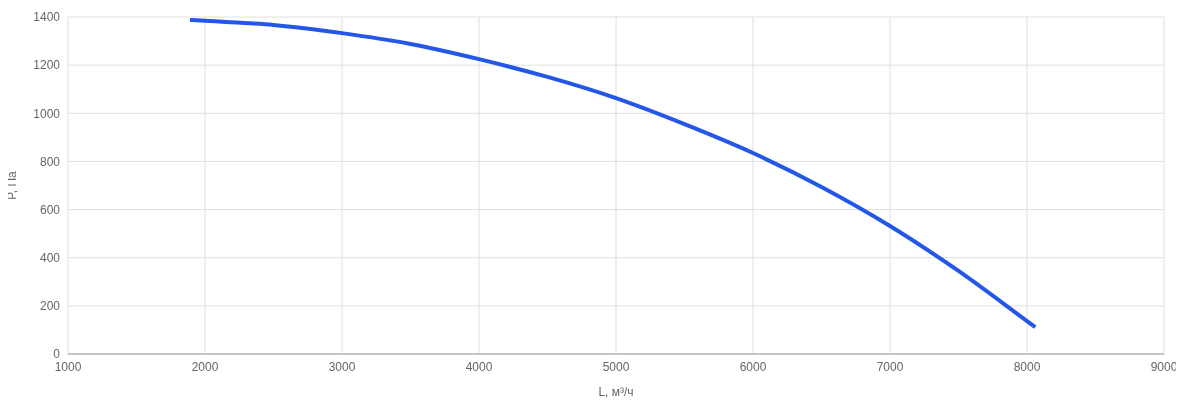  Describe the element at coordinates (616, 392) in the screenshot. I see `x-axis-title: L, м³/ч` at that location.